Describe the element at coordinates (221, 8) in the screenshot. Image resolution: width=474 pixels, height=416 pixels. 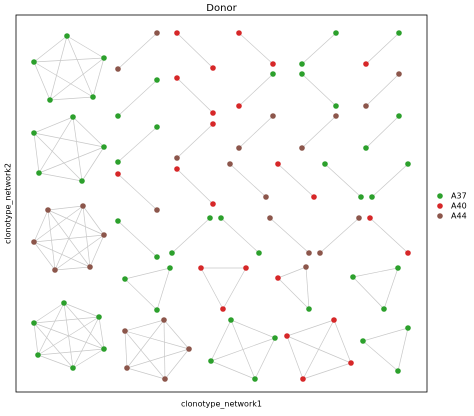
I see `chart-title: Donor` at that location.